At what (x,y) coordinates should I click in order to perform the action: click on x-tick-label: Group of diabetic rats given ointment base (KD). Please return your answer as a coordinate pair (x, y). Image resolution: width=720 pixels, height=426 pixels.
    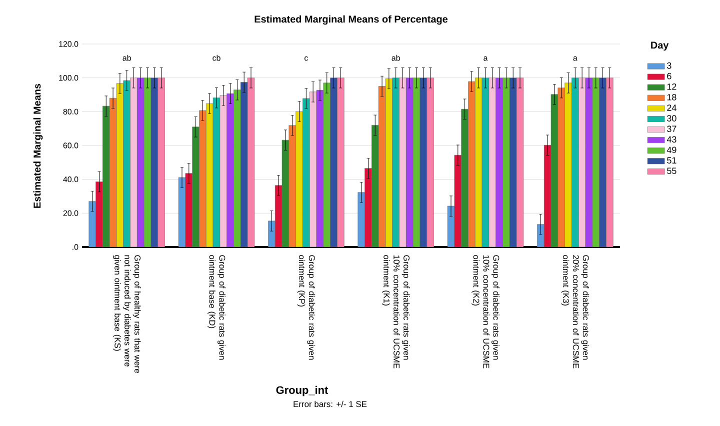
    Looking at the image, I should click on (217, 307).